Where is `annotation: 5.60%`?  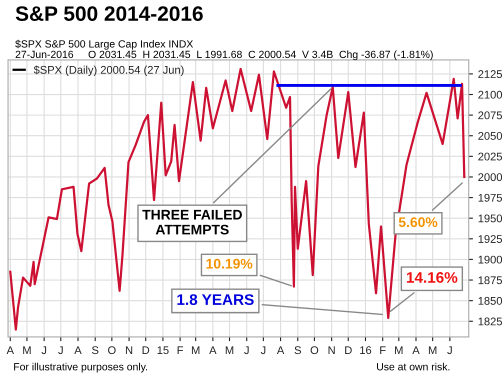
annotation: 5.60% is located at coordinates (418, 222).